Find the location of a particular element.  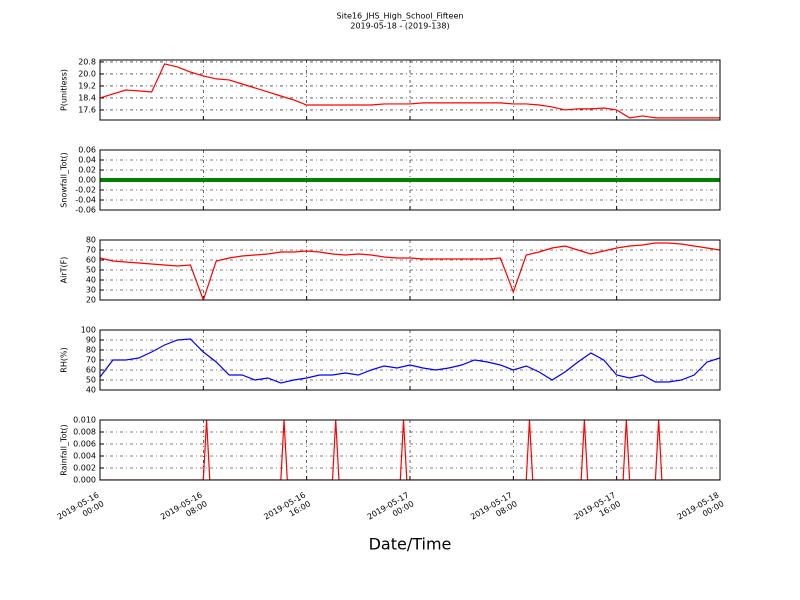

y-axis-label: AirT(F) is located at coordinates (64, 270).